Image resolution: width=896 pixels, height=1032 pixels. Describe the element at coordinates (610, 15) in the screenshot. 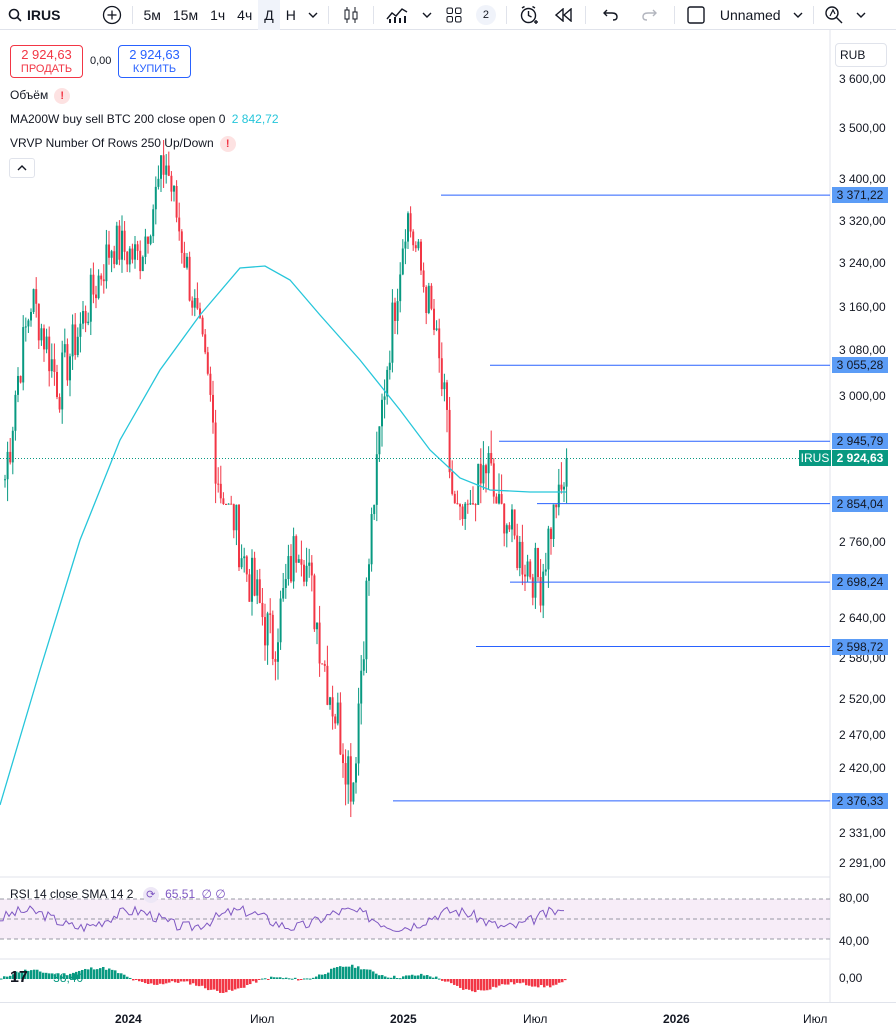

I see `undo-button` at that location.